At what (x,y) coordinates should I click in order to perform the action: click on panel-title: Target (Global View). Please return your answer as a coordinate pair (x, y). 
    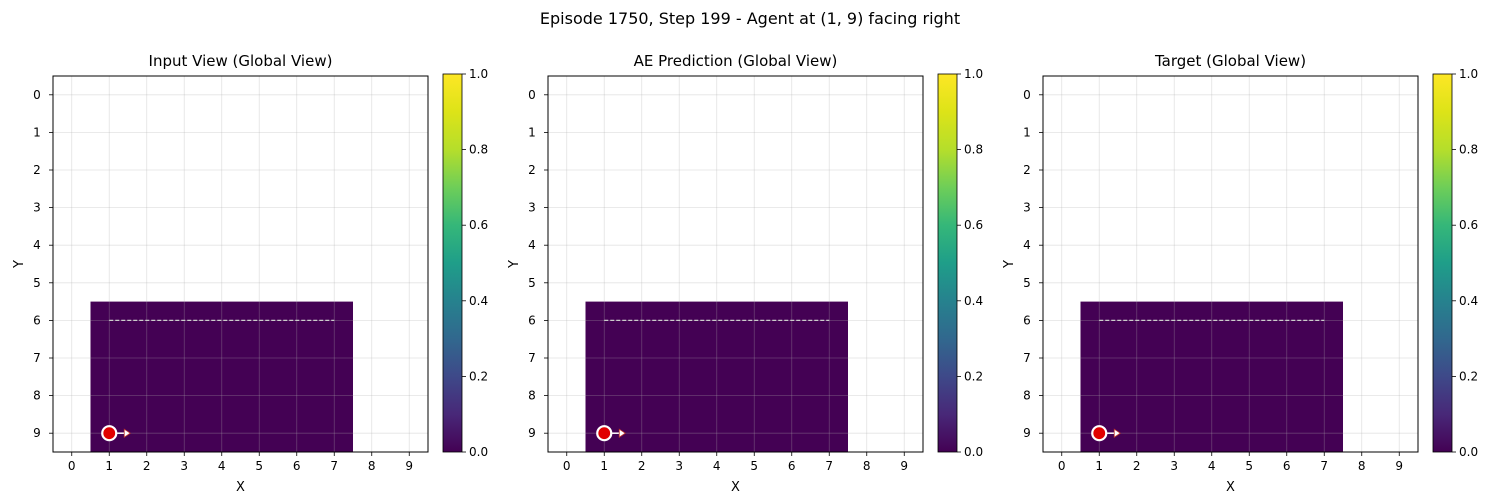
    Looking at the image, I should click on (1230, 61).